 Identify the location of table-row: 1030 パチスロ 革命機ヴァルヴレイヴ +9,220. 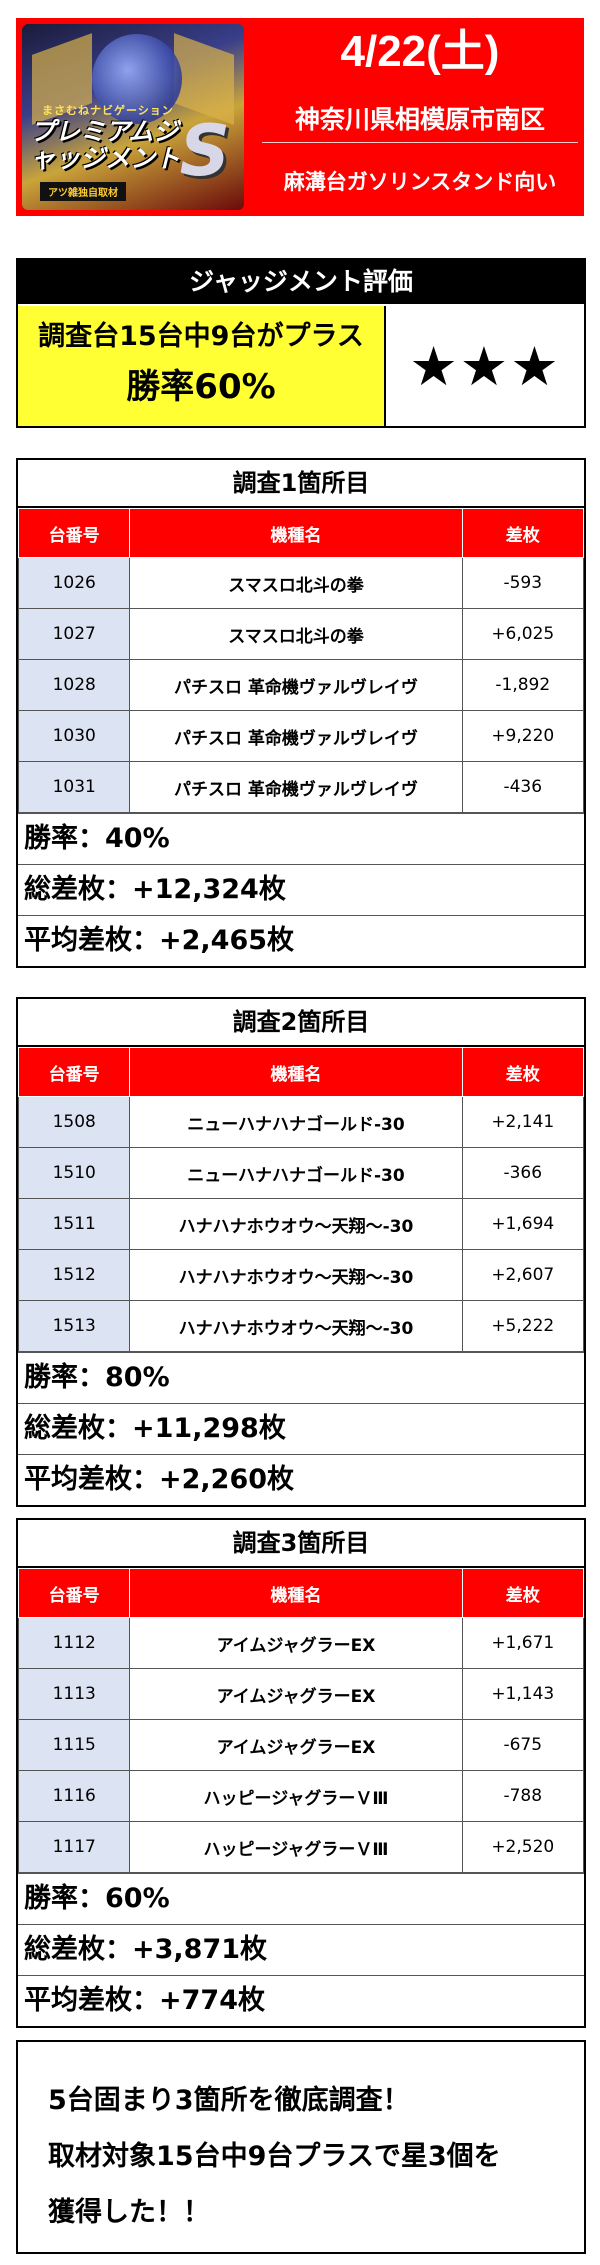
(301, 736).